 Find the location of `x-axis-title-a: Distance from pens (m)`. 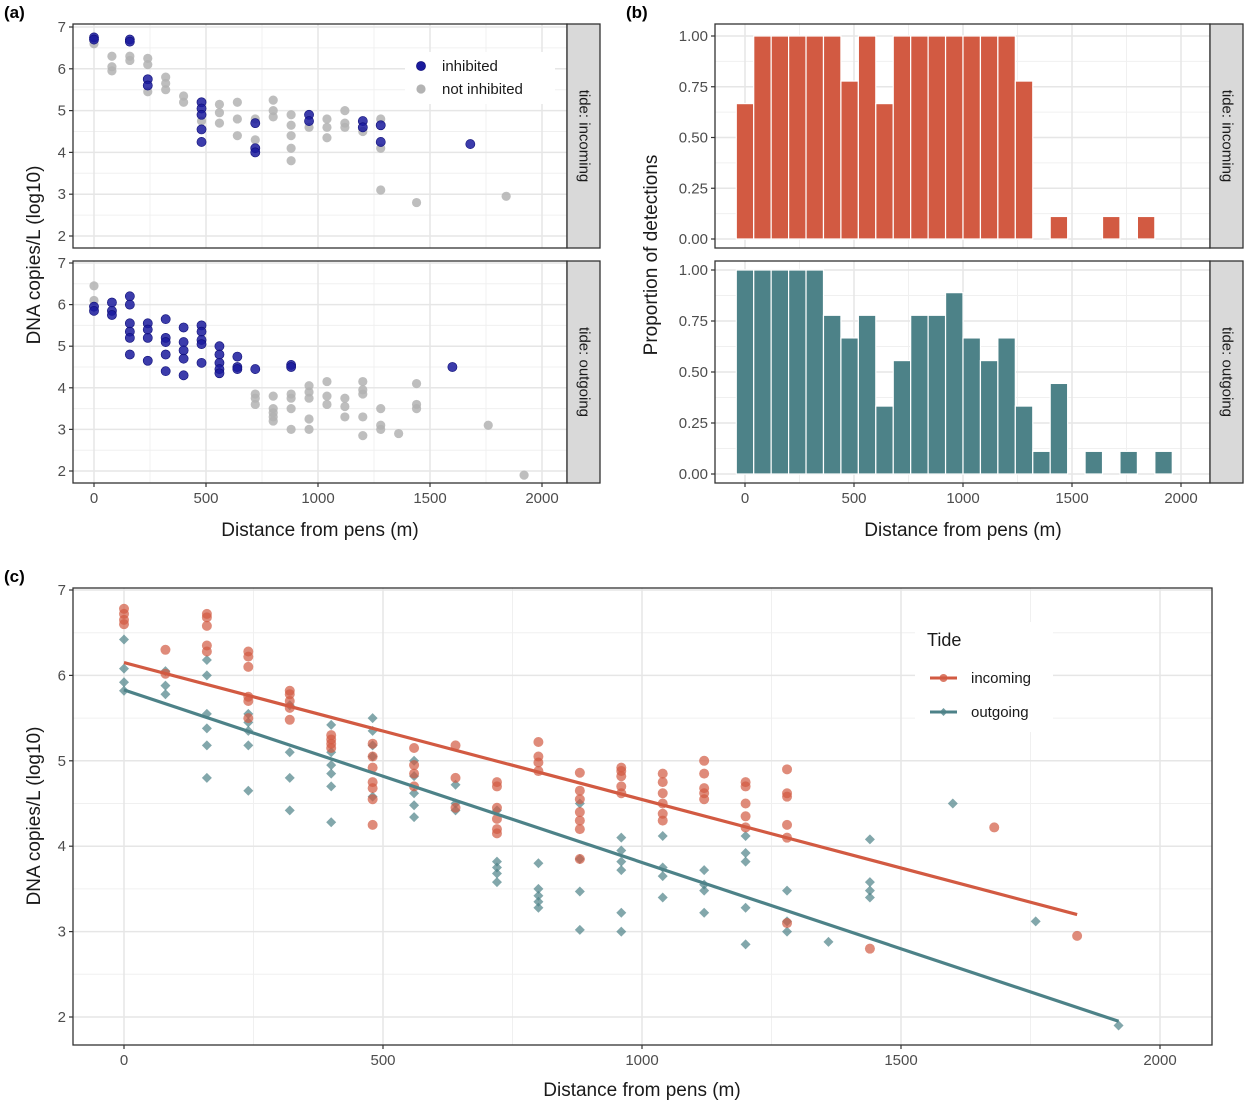

x-axis-title-a: Distance from pens (m) is located at coordinates (319, 530).